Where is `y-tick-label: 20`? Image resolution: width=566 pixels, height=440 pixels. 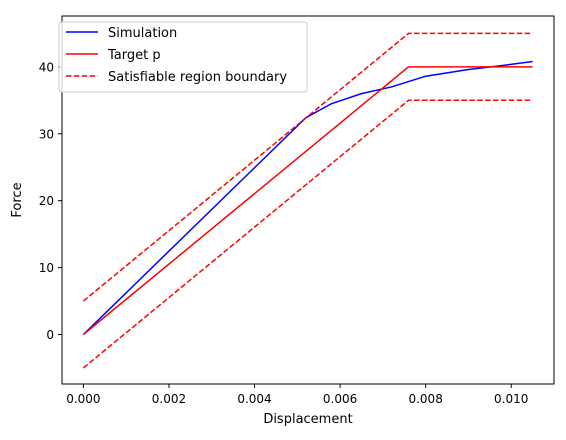 y-tick-label: 20 is located at coordinates (46, 201).